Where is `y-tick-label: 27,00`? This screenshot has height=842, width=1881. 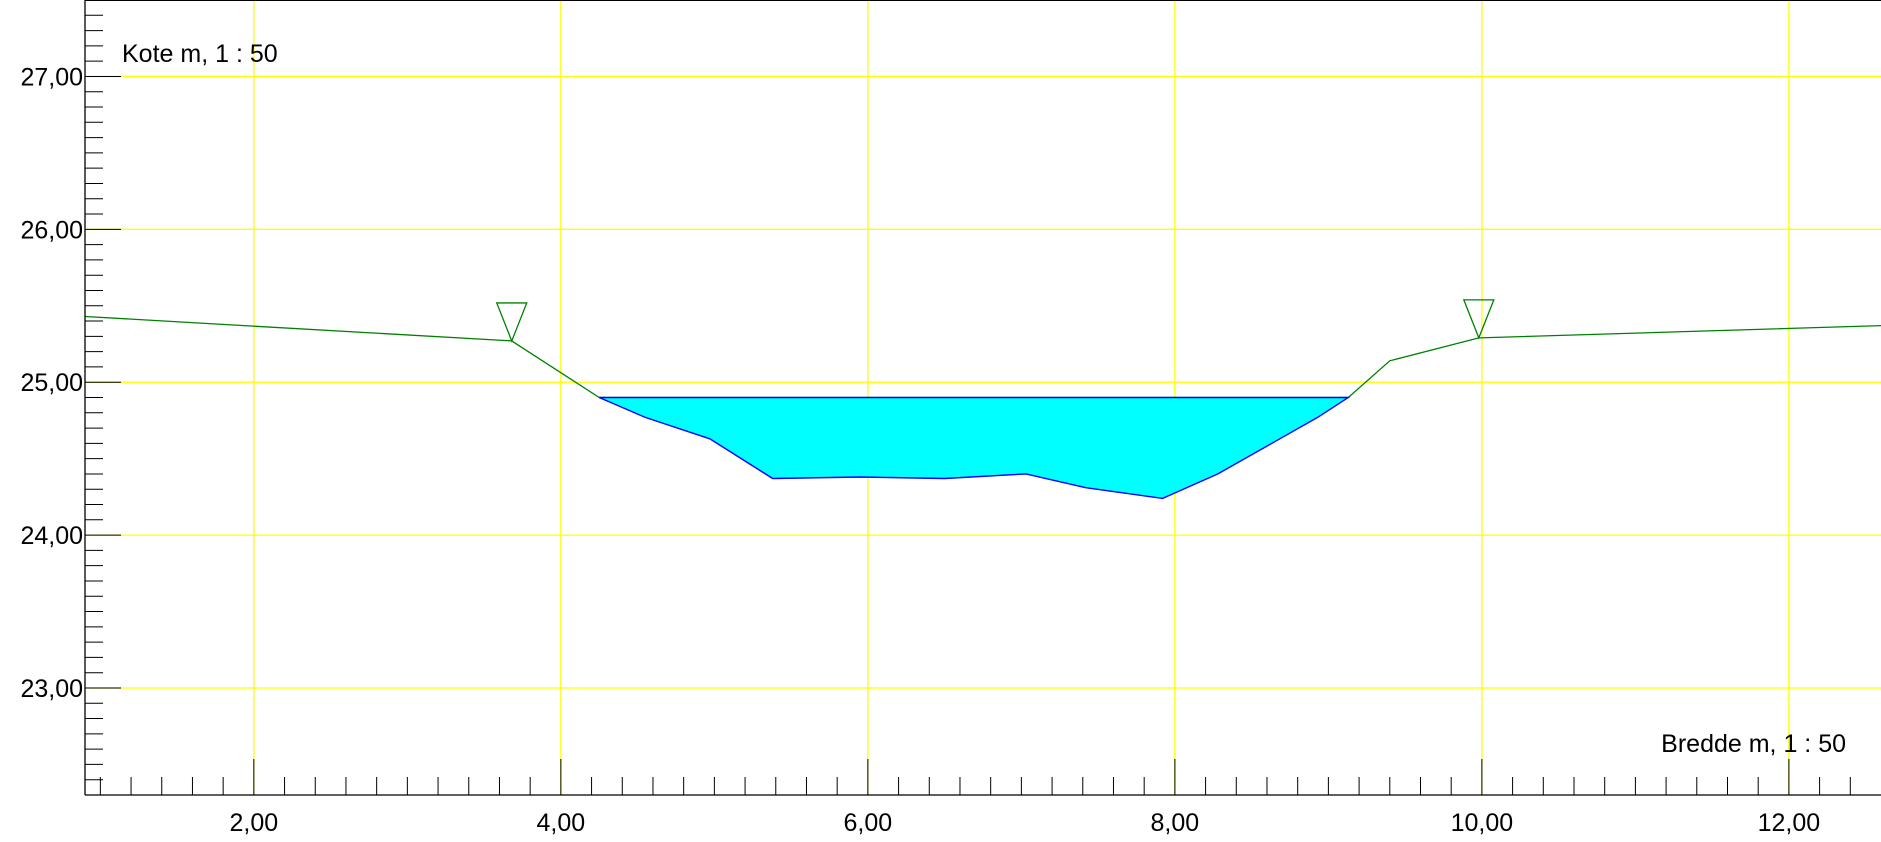 y-tick-label: 27,00 is located at coordinates (51, 77).